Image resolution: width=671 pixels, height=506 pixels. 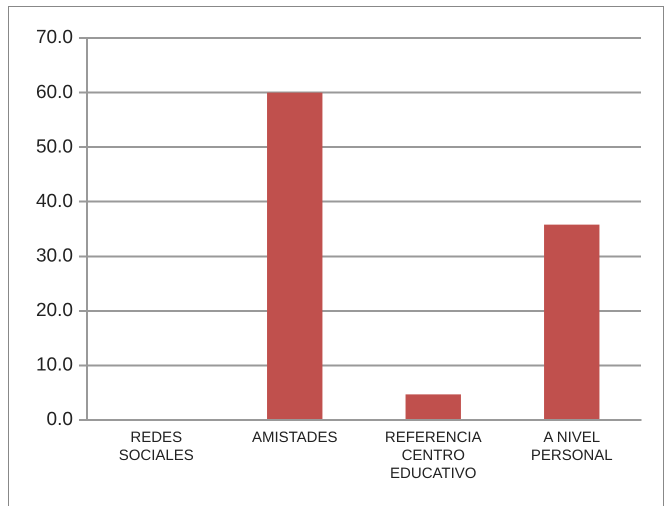 What do you see at coordinates (54, 365) in the screenshot?
I see `y-tick-label: 10.0` at bounding box center [54, 365].